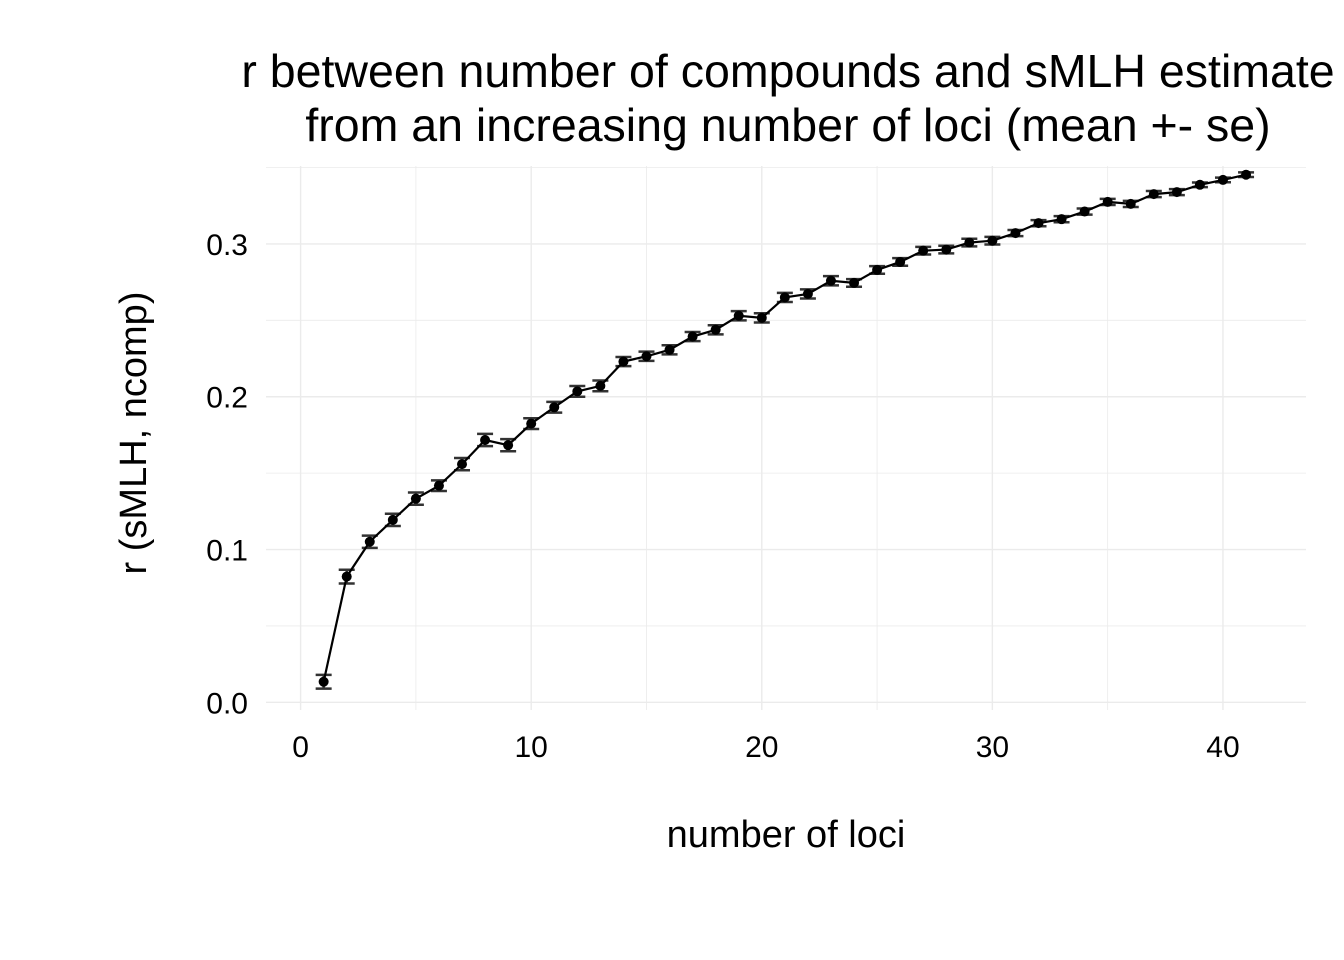  What do you see at coordinates (227, 474) in the screenshot?
I see `y-tick-labels: 0.0 0.1 0.2 0.3` at bounding box center [227, 474].